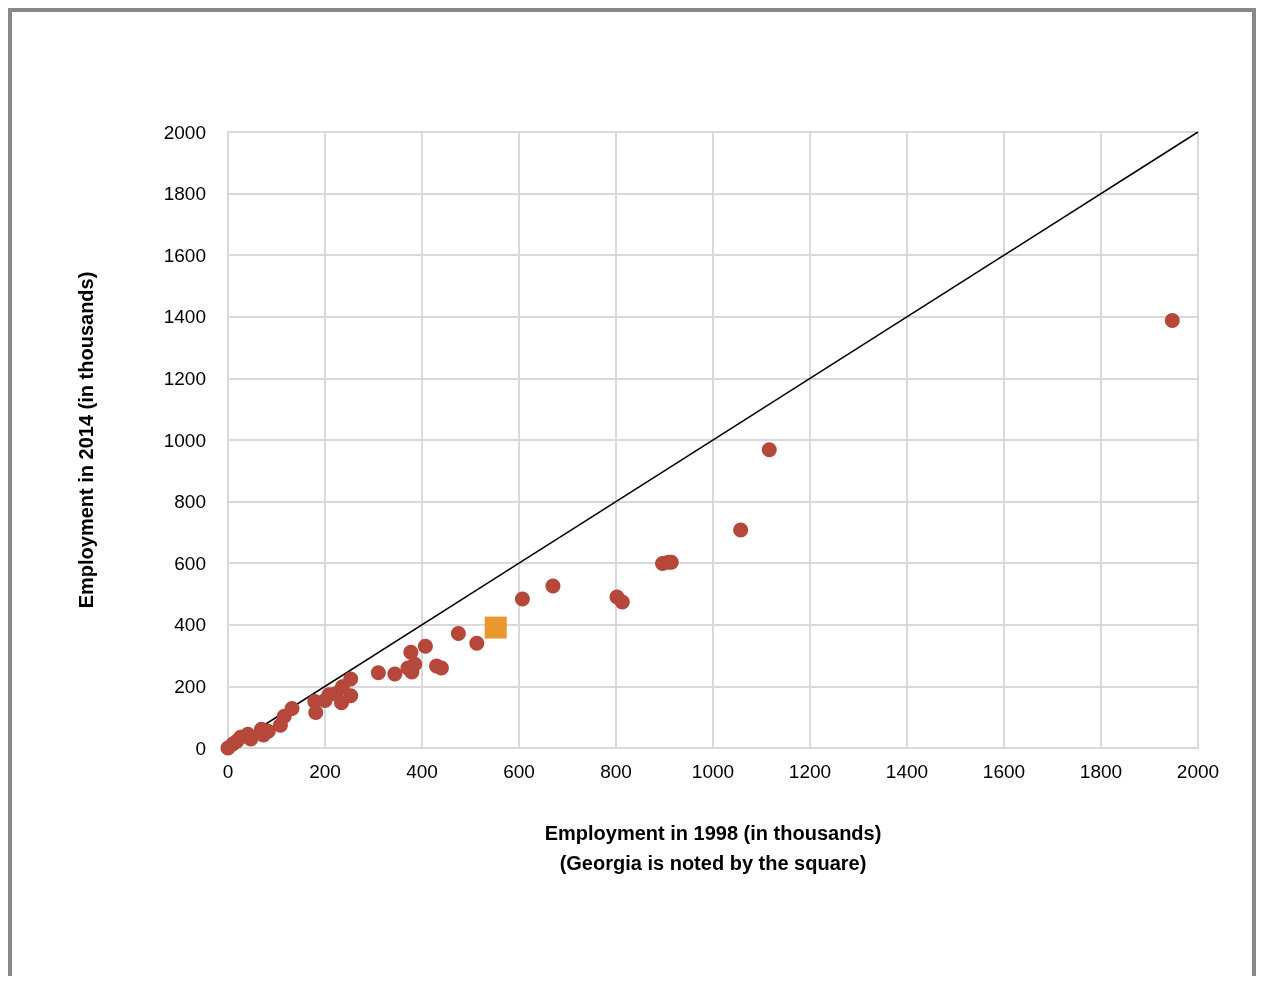 The width and height of the screenshot is (1268, 988). Describe the element at coordinates (184, 378) in the screenshot. I see `y-tick-label: 1200` at that location.